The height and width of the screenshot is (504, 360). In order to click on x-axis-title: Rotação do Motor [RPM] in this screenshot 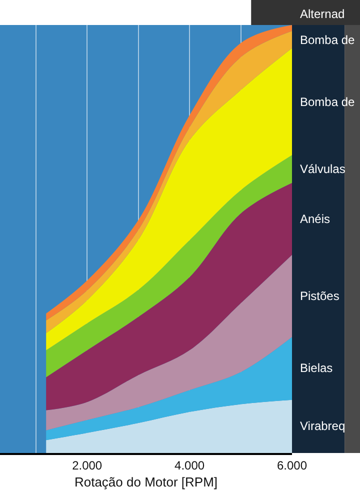, I will do `click(146, 482)`.